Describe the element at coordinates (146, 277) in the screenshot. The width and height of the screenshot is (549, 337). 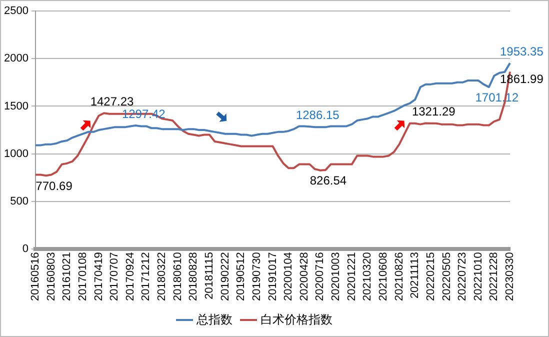
I see `x-tick-label: 20171212` at that location.